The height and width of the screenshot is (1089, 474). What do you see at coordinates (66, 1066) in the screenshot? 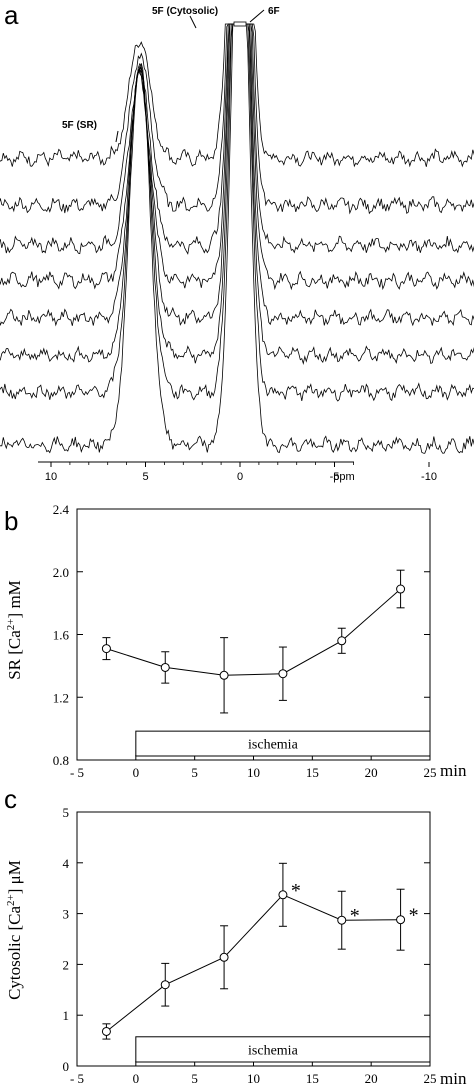
I see `y-tick-label: 0` at bounding box center [66, 1066].